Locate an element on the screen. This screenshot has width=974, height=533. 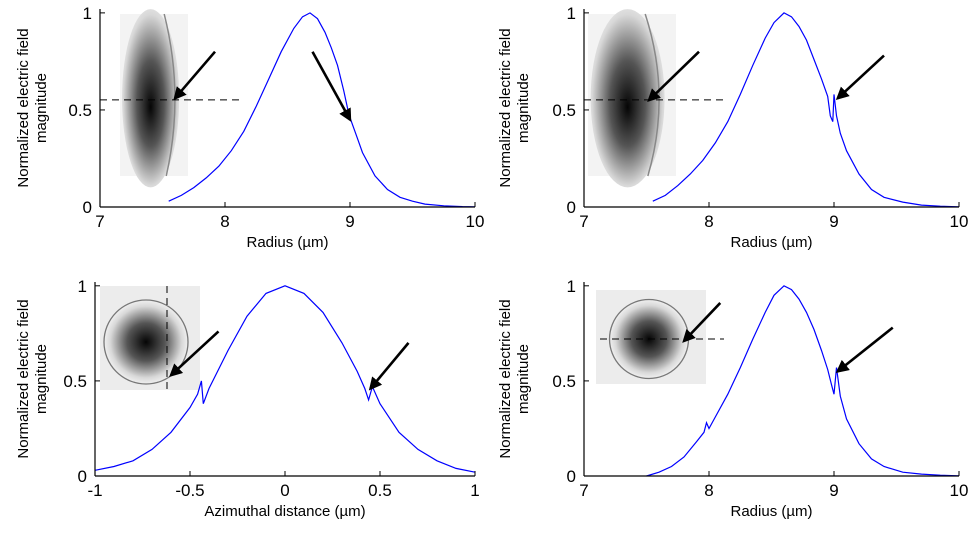
x-axis-label: Azimuthal distance (µm) is located at coordinates (284, 511).